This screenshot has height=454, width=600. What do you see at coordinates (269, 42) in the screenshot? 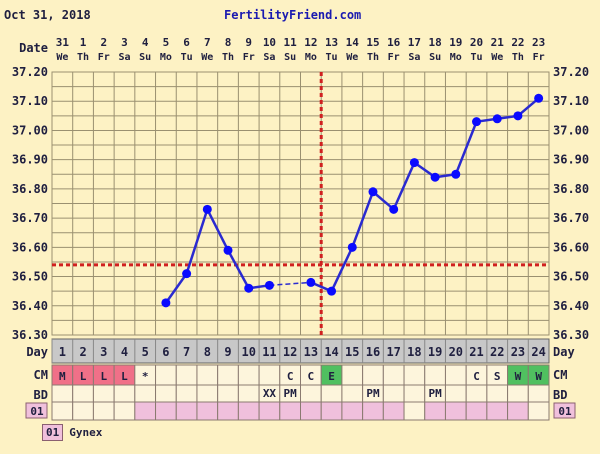
I see `date-tick: 10` at bounding box center [269, 42].